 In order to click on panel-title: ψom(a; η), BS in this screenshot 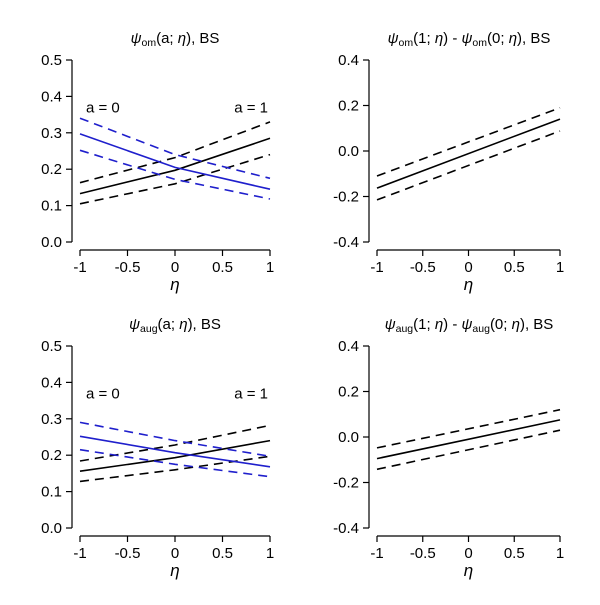, I will do `click(175, 39)`.